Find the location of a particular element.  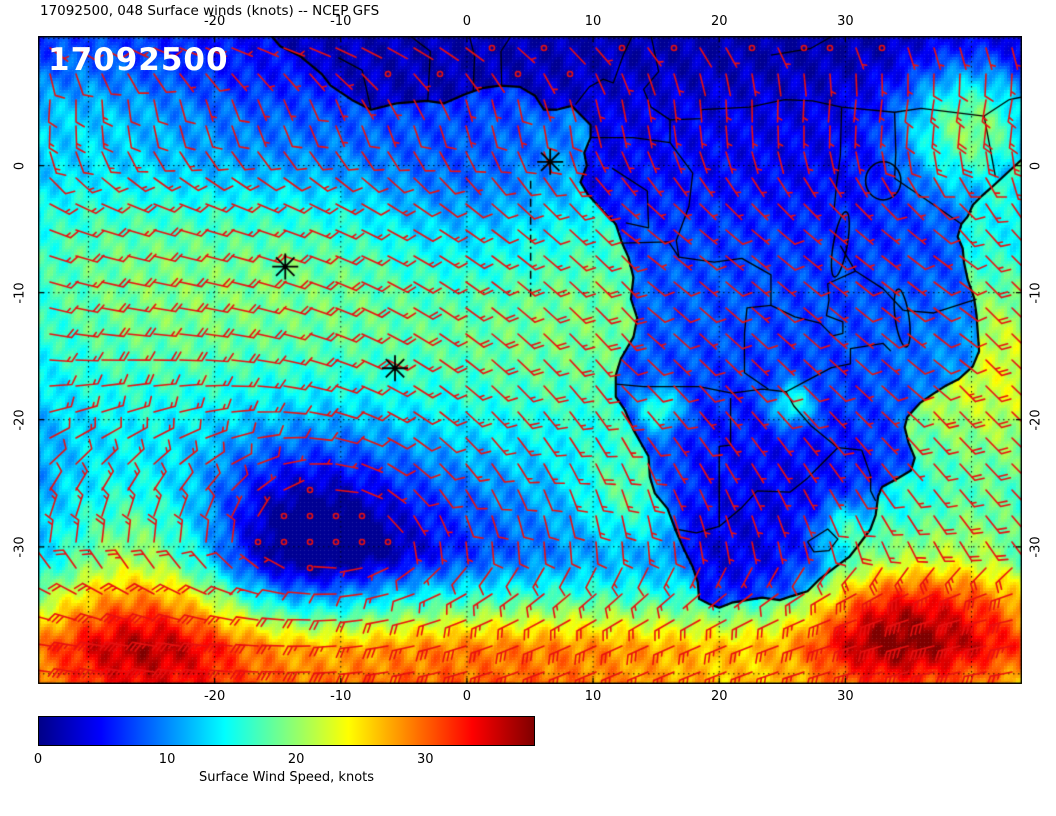

lon-tick-top-30: 30 is located at coordinates (845, 21).